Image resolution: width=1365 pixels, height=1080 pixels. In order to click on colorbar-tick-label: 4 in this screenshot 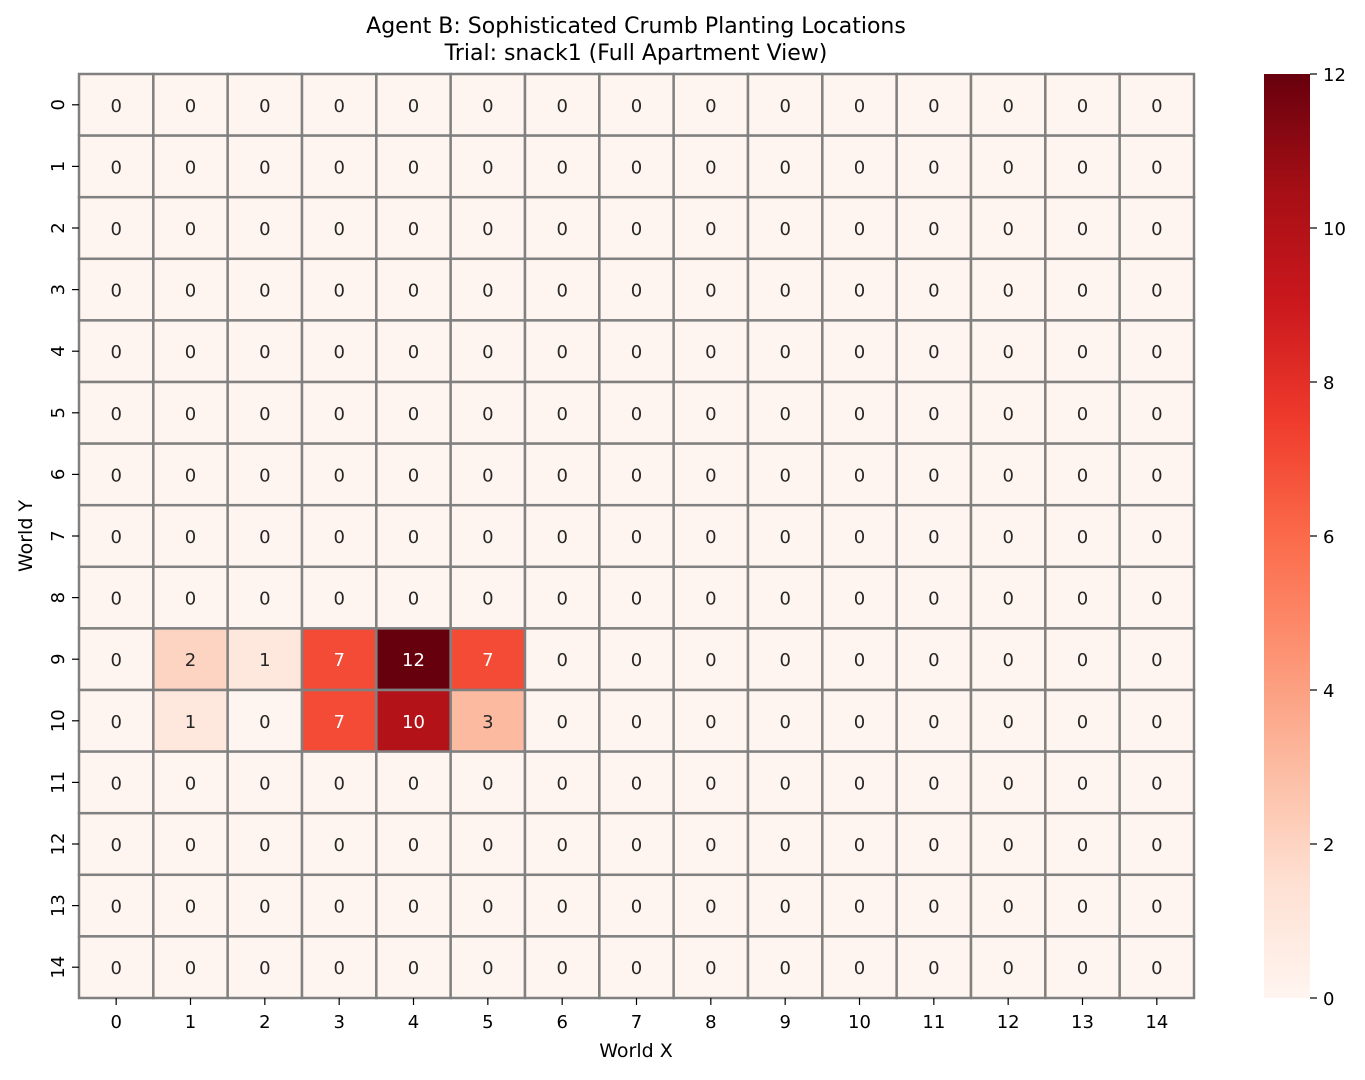, I will do `click(1328, 691)`.